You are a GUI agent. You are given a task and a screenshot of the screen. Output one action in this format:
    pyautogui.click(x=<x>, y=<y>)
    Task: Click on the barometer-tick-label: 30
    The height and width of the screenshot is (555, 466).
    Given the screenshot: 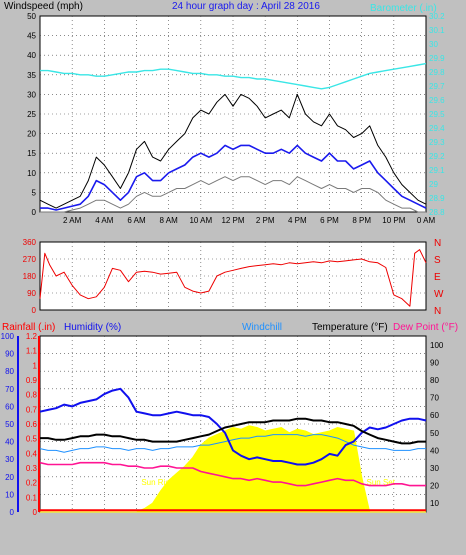 What is the action you would take?
    pyautogui.click(x=433, y=44)
    